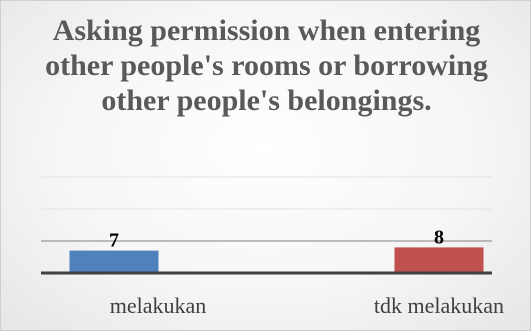 The image size is (531, 332). Describe the element at coordinates (158, 305) in the screenshot. I see `x-tick-label-melakukan: melakukan` at that location.